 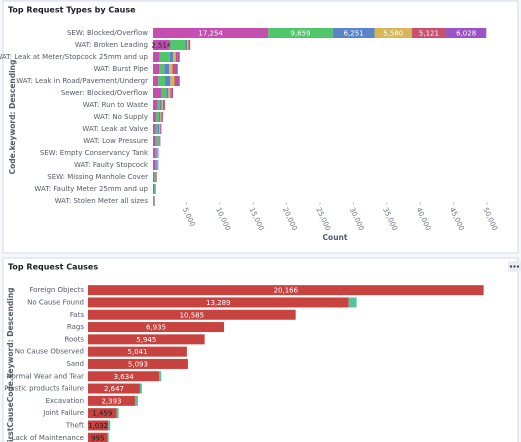 I want to click on value-label: 6,251, so click(x=354, y=34).